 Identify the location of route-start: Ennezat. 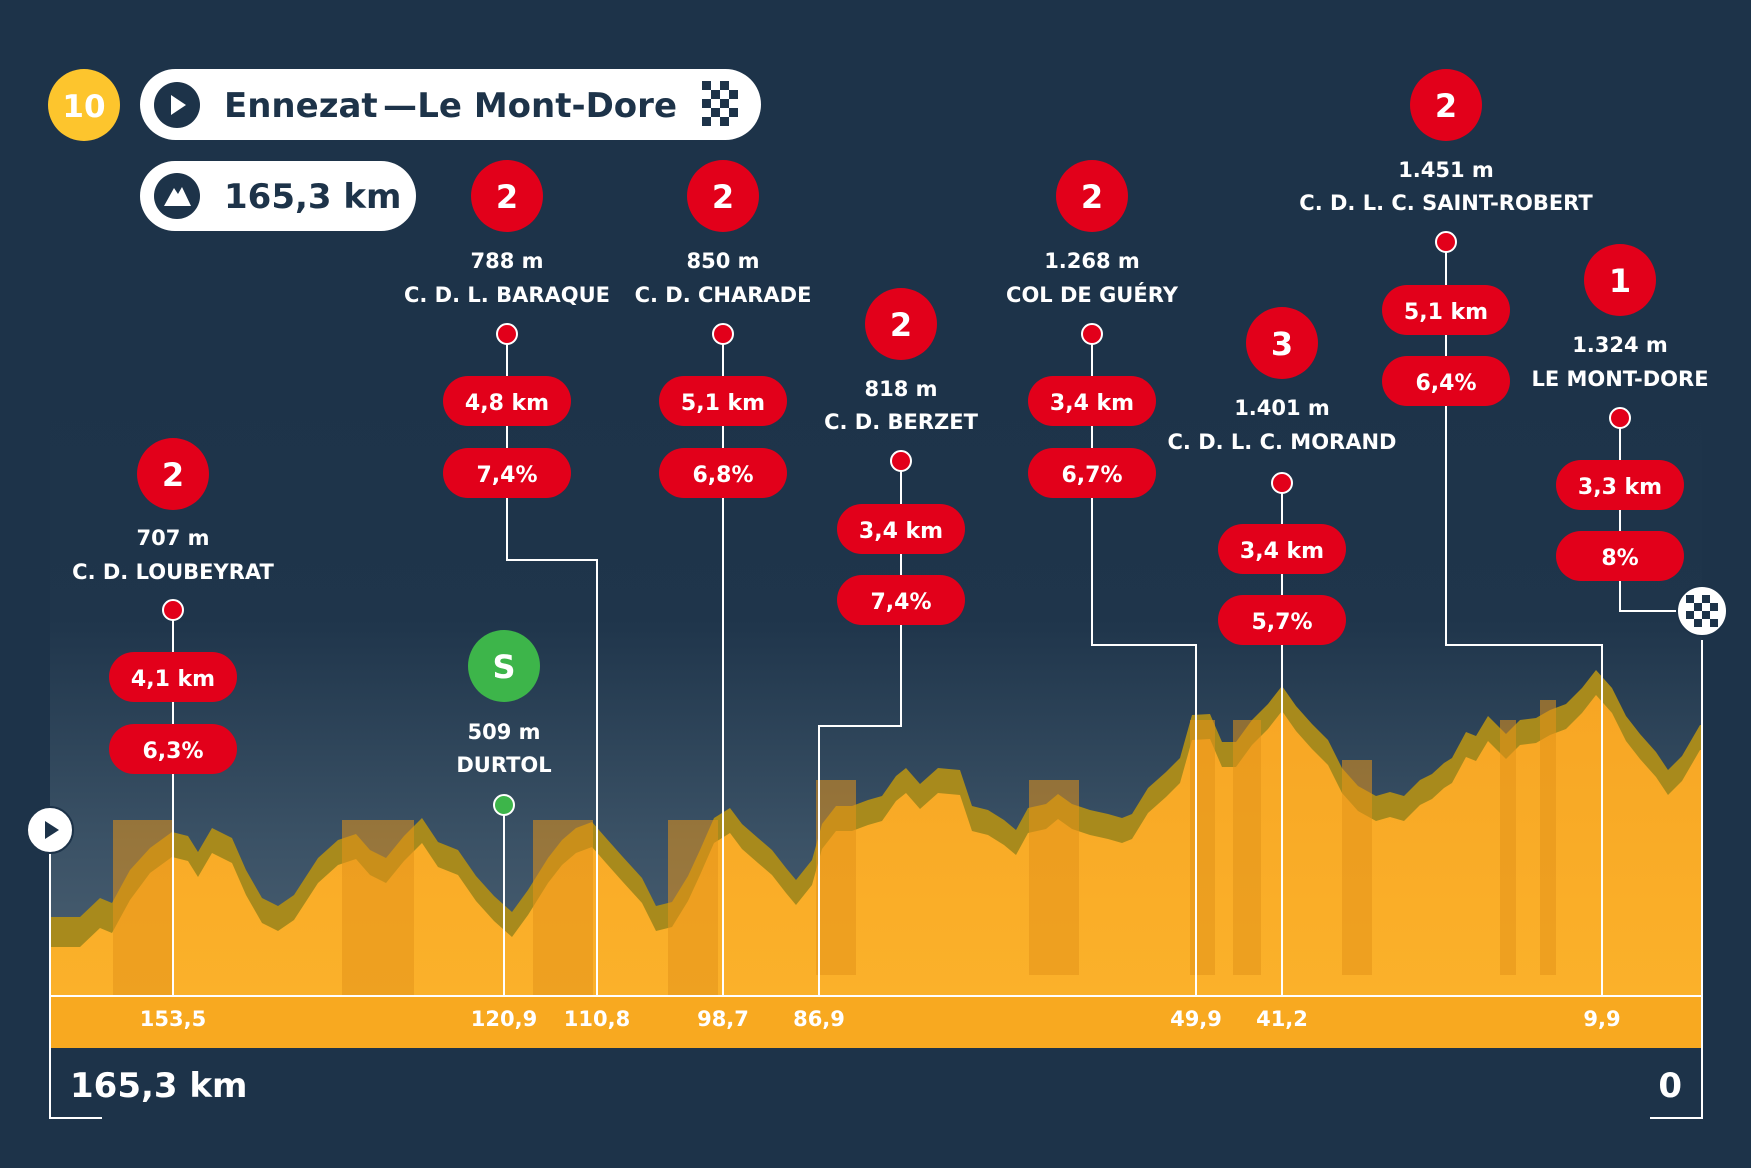
(301, 106).